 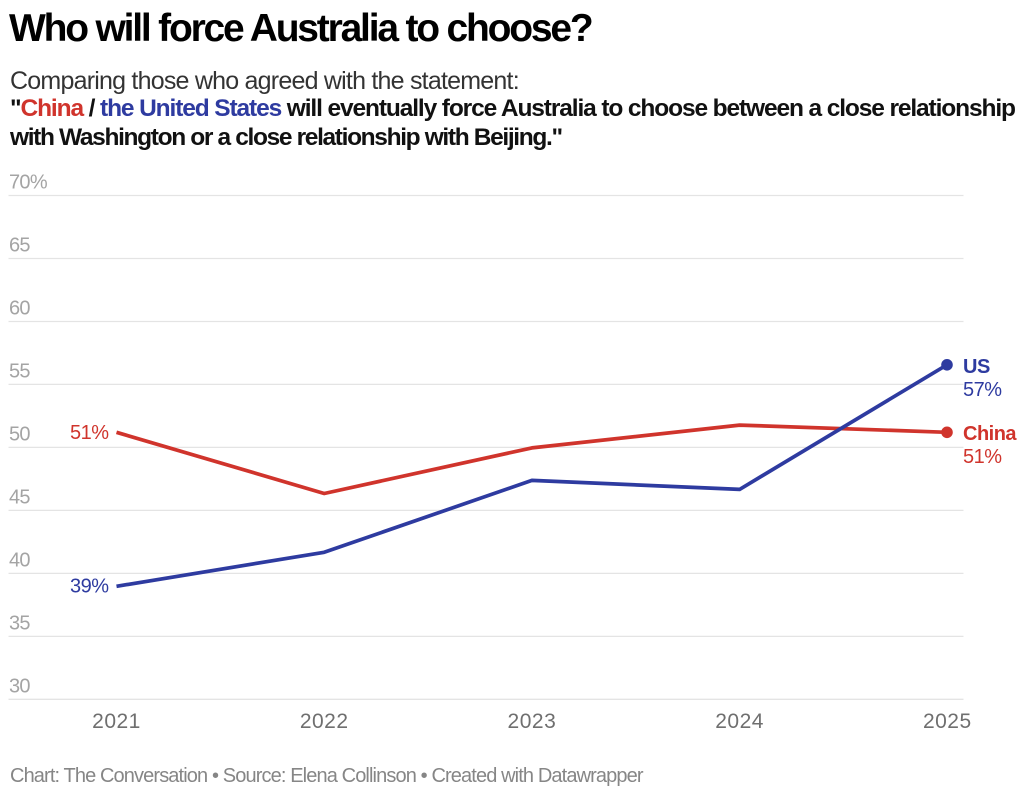 What do you see at coordinates (19, 309) in the screenshot?
I see `svg-text: 60` at bounding box center [19, 309].